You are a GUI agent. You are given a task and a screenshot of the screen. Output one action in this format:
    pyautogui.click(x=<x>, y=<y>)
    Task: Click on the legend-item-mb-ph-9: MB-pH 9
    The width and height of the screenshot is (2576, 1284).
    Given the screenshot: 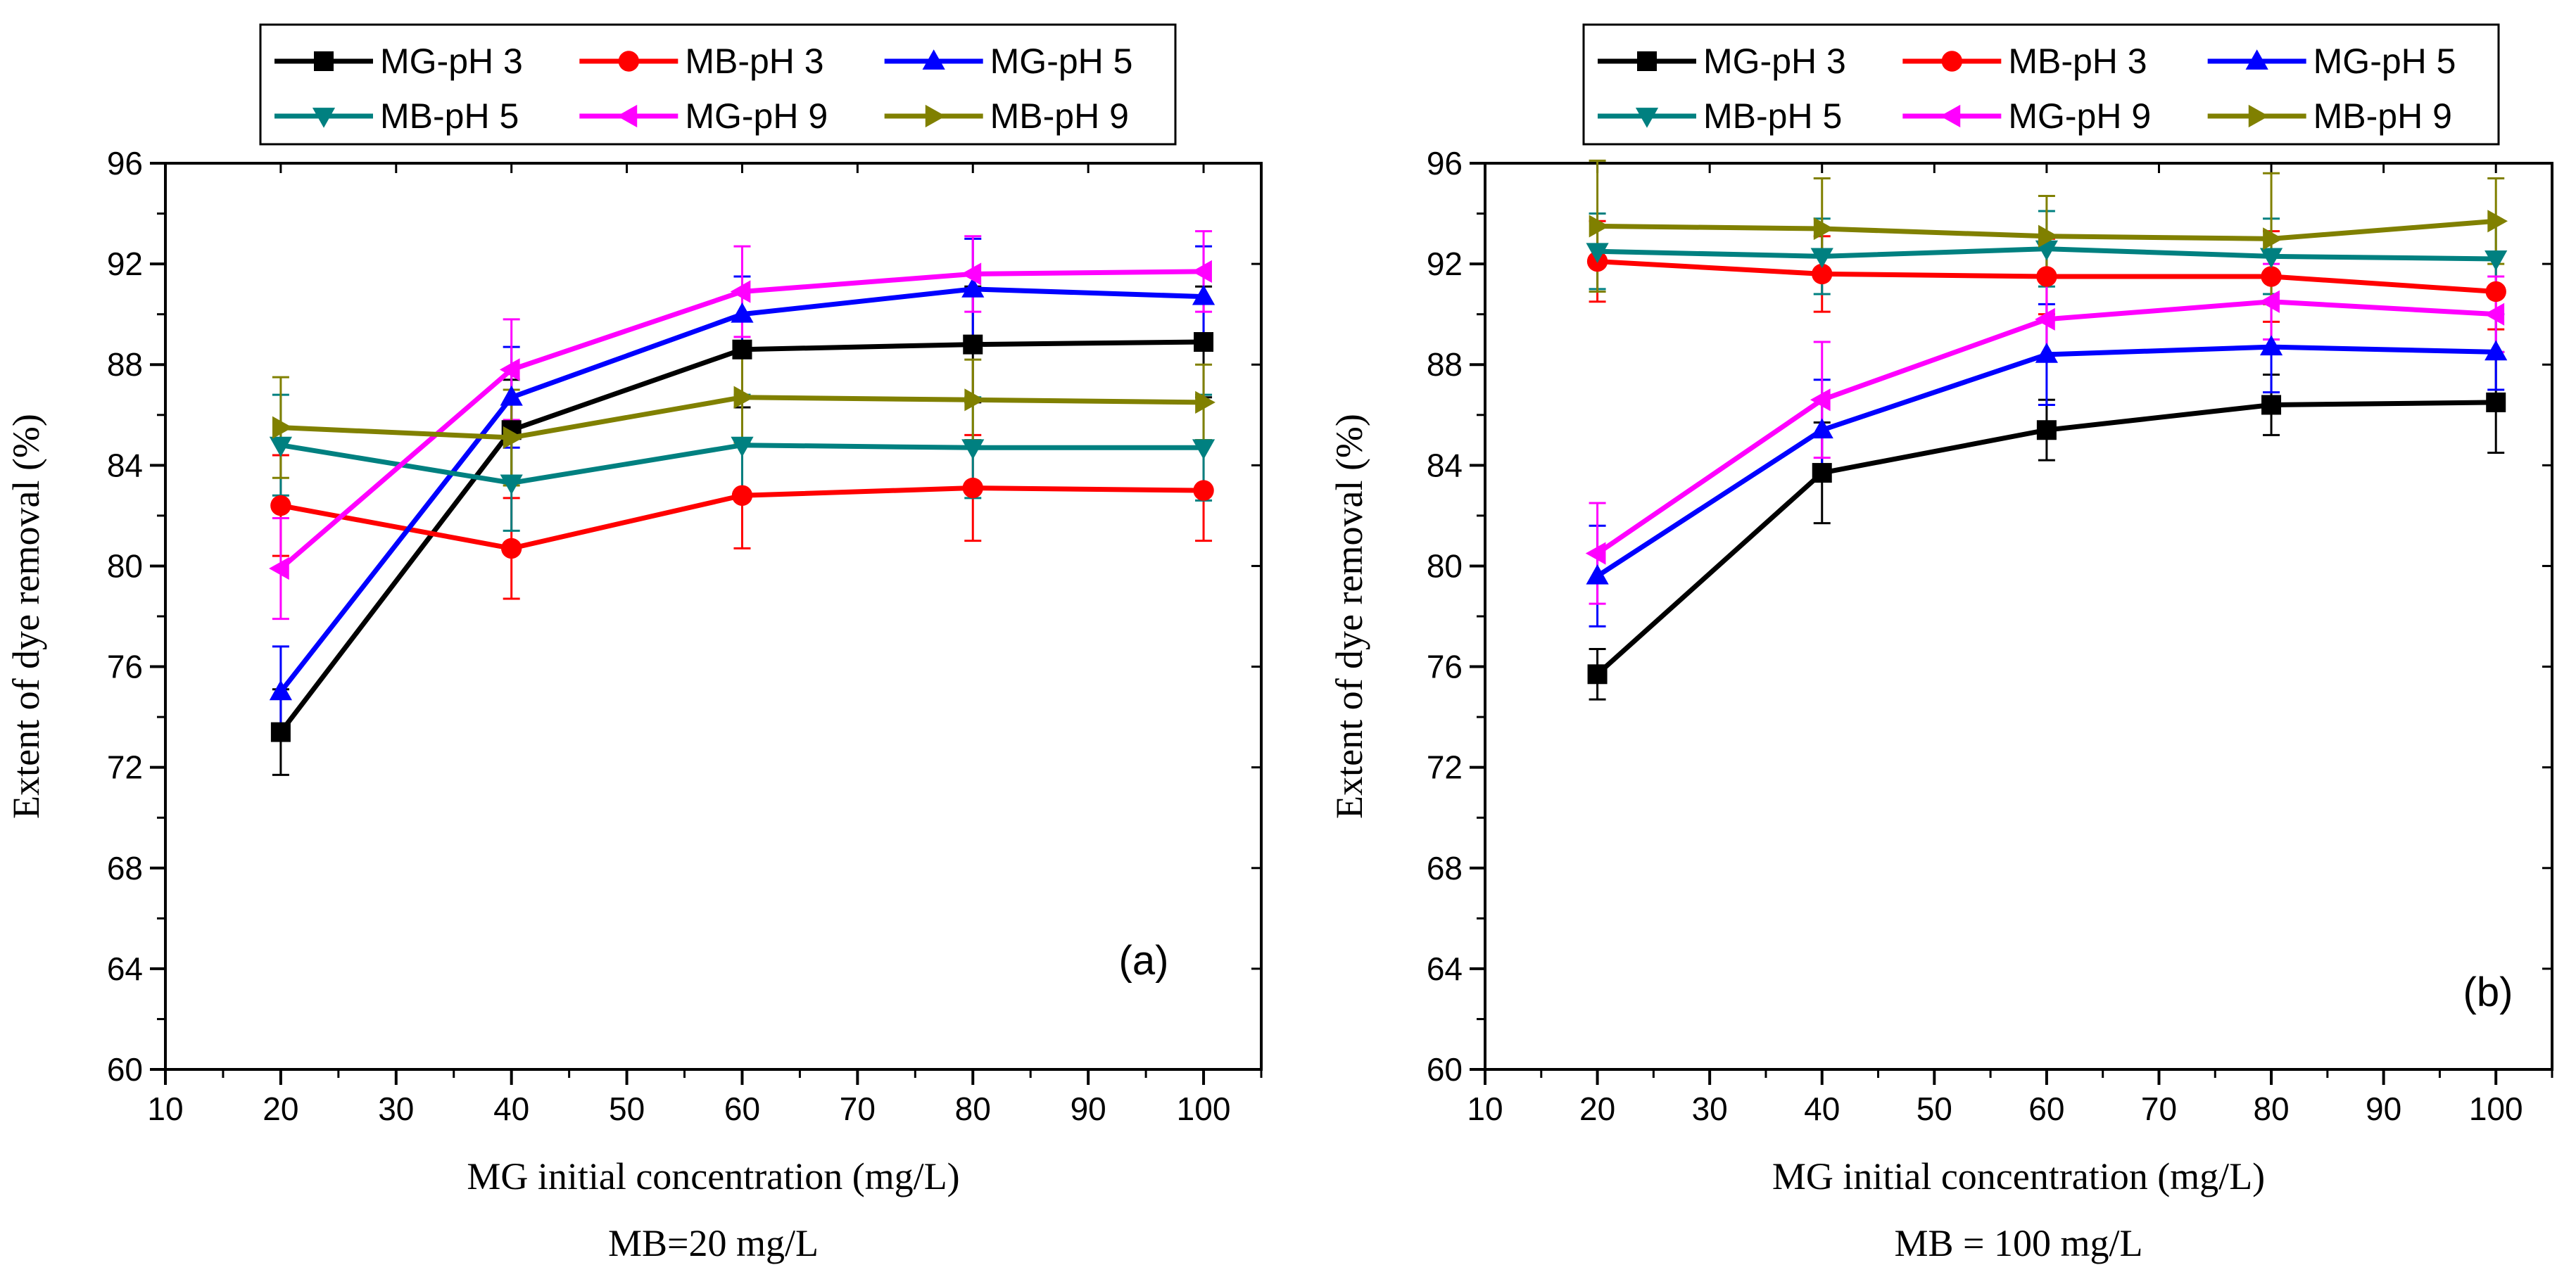 What is the action you would take?
    pyautogui.click(x=2329, y=116)
    